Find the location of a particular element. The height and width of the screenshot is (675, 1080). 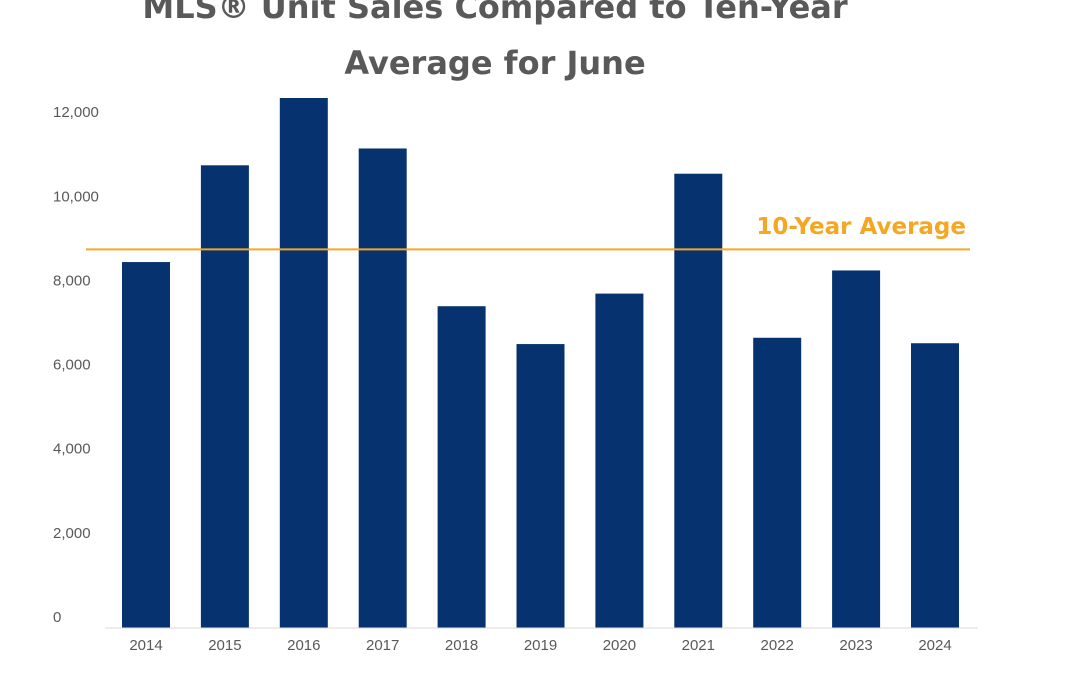

x-tick-label: 2020 is located at coordinates (619, 645).